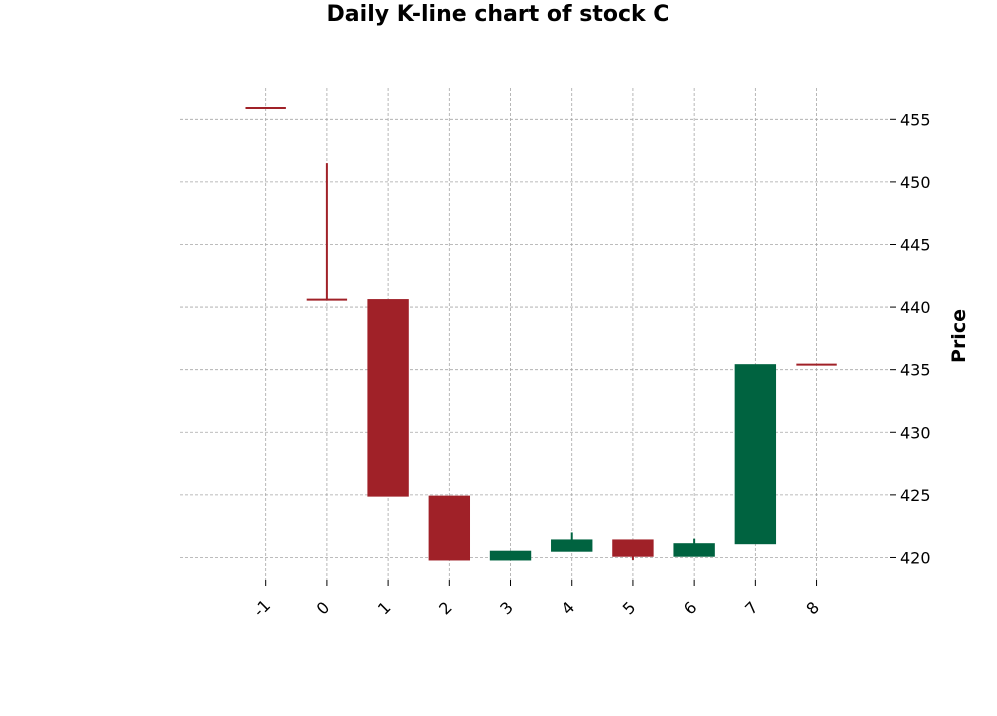  Describe the element at coordinates (568, 608) in the screenshot. I see `x-tick-label: 4` at that location.